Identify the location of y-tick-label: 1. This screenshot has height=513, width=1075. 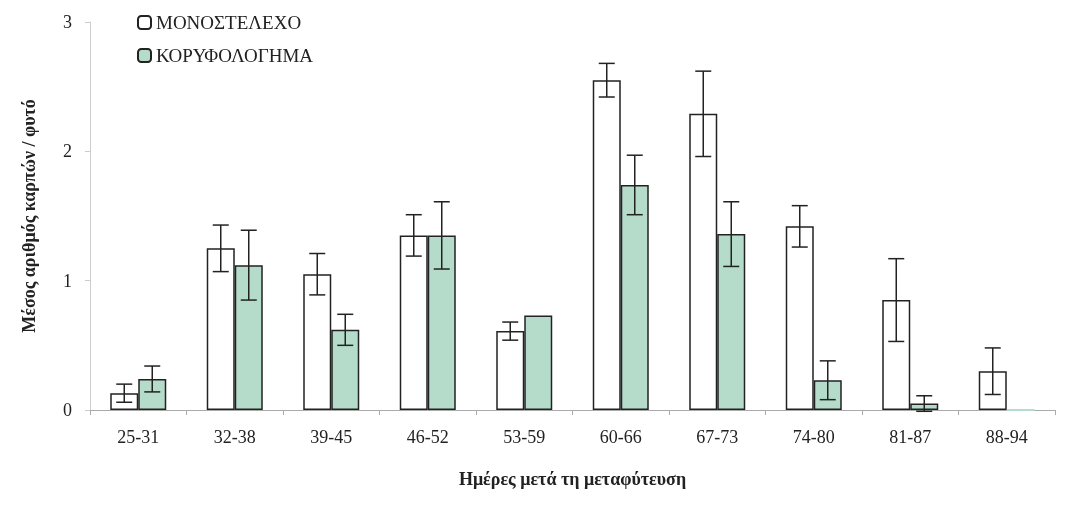
(67, 280).